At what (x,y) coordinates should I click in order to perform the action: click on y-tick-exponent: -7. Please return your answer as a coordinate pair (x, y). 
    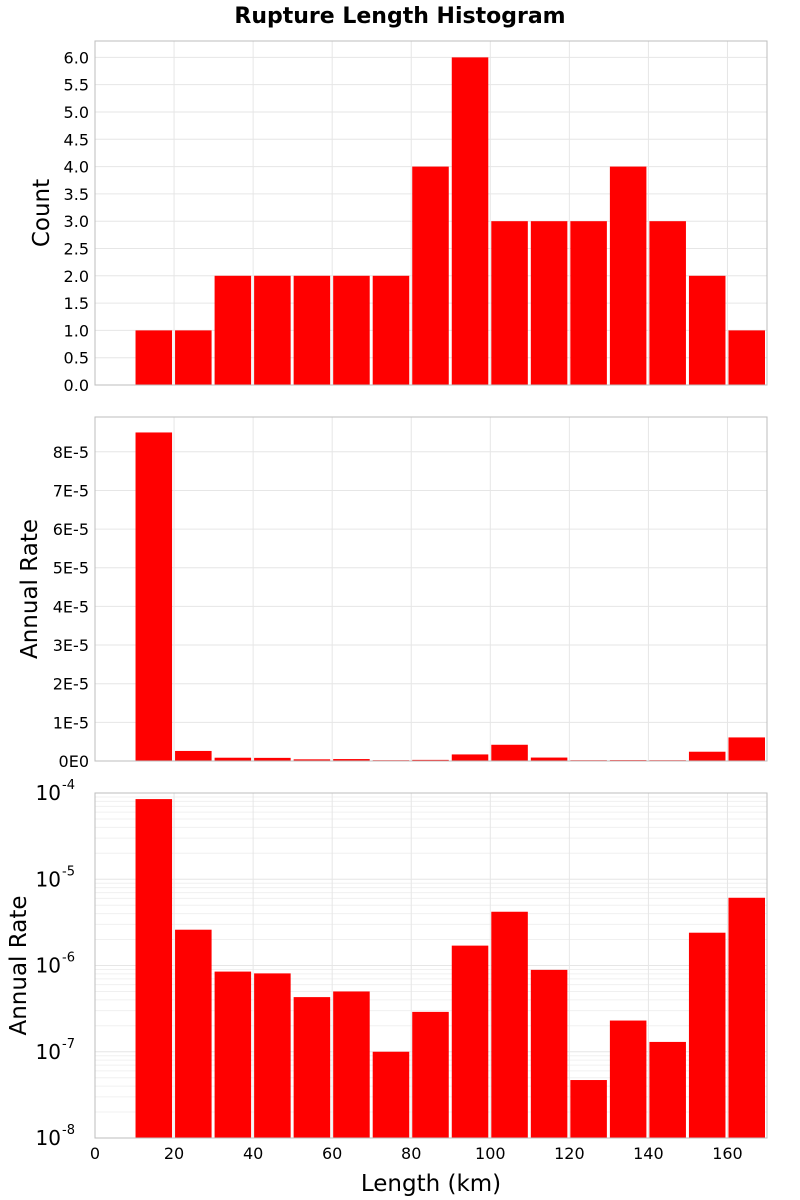
    Looking at the image, I should click on (68, 1044).